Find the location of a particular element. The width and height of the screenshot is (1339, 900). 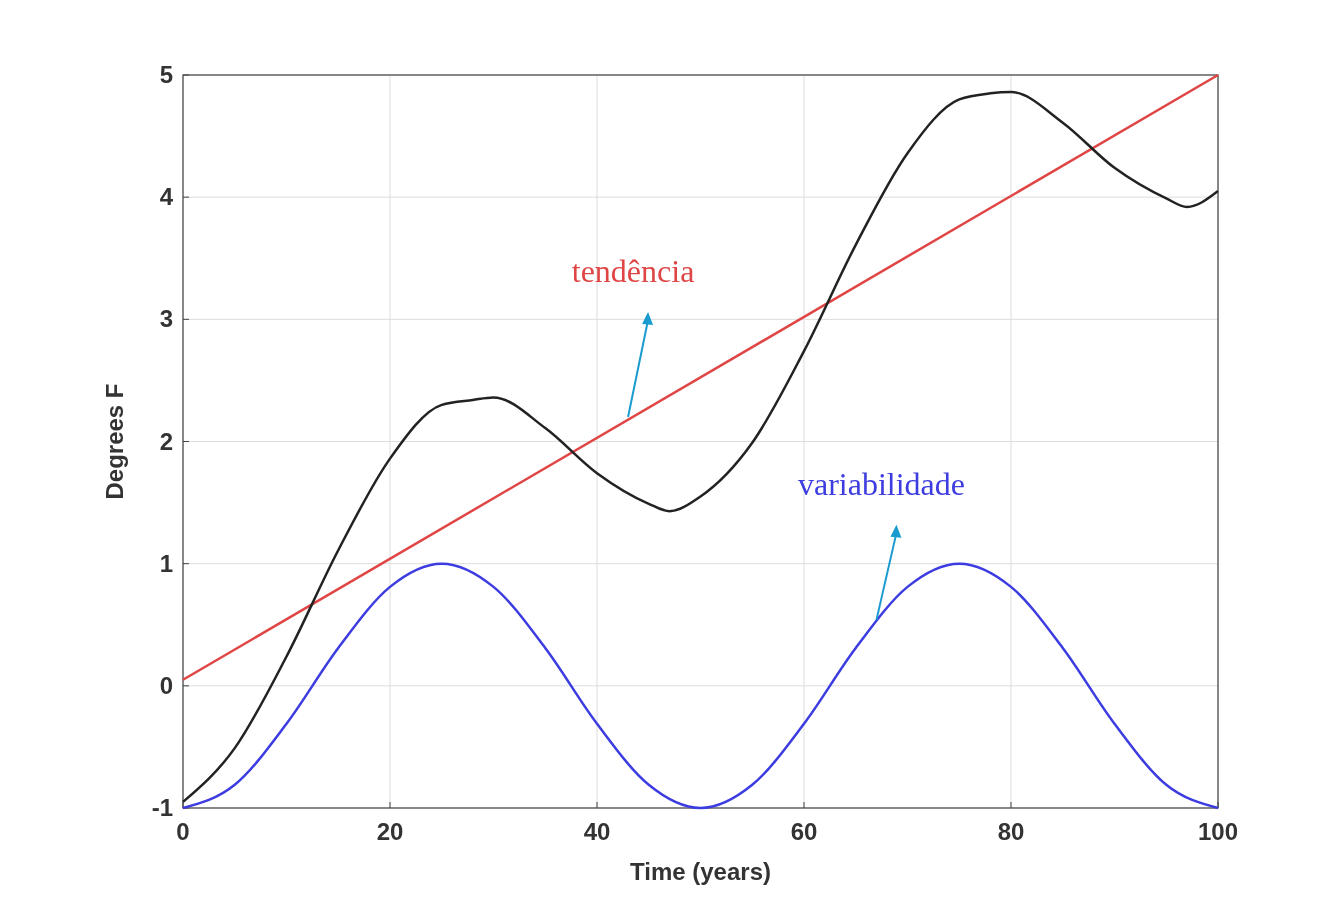

x-tick-label: 80 is located at coordinates (1011, 831).